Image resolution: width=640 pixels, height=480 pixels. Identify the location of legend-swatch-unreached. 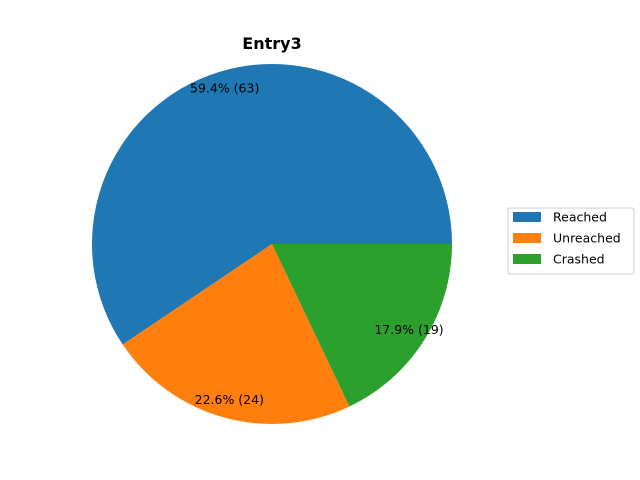
(527, 238).